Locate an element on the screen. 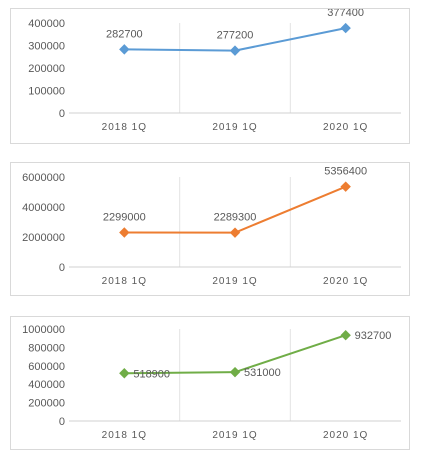 The height and width of the screenshot is (459, 421). y-tick-label: 2000000 is located at coordinates (43, 238).